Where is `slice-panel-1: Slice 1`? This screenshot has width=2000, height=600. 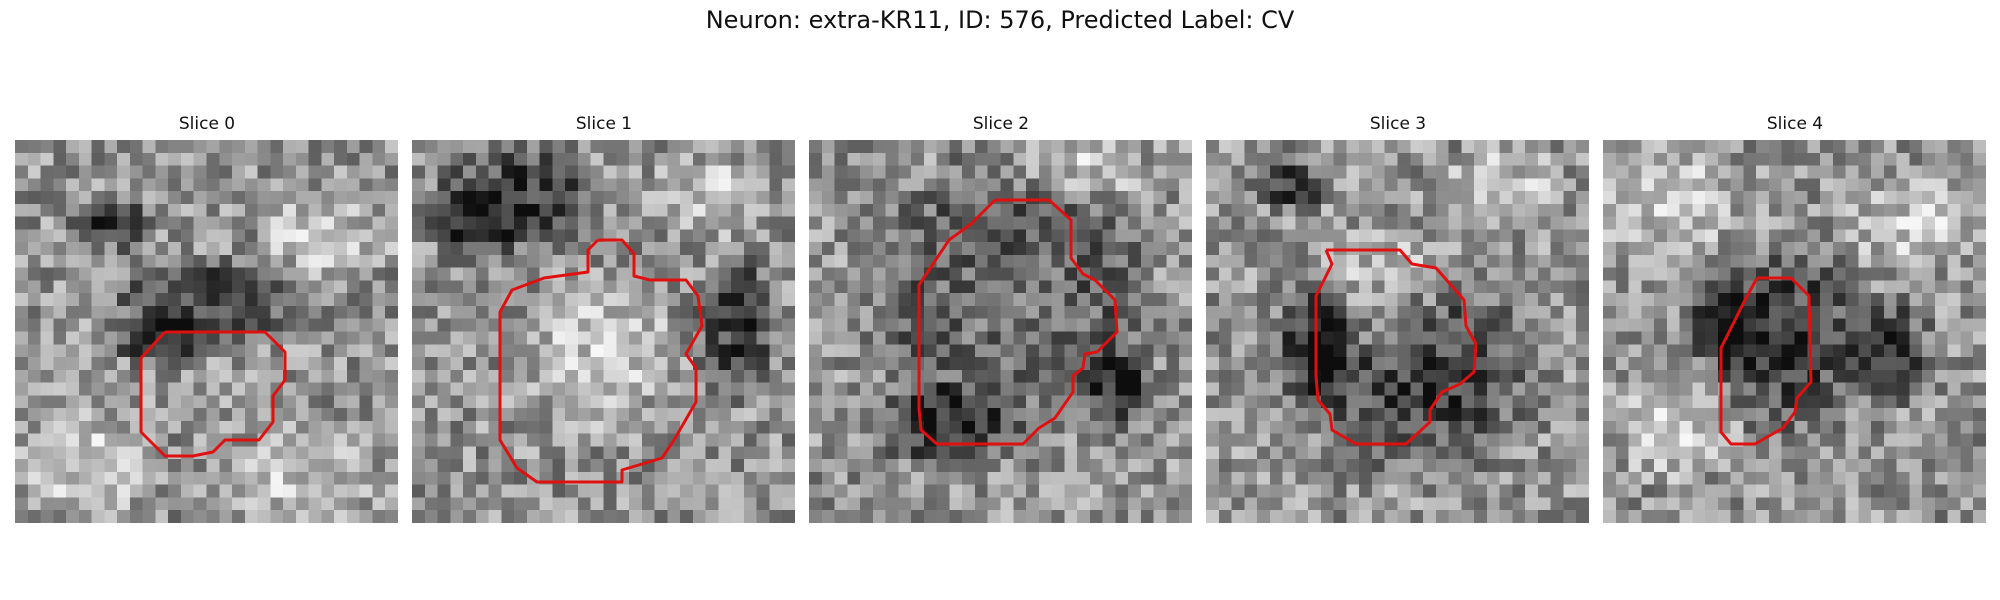 slice-panel-1: Slice 1 is located at coordinates (604, 317).